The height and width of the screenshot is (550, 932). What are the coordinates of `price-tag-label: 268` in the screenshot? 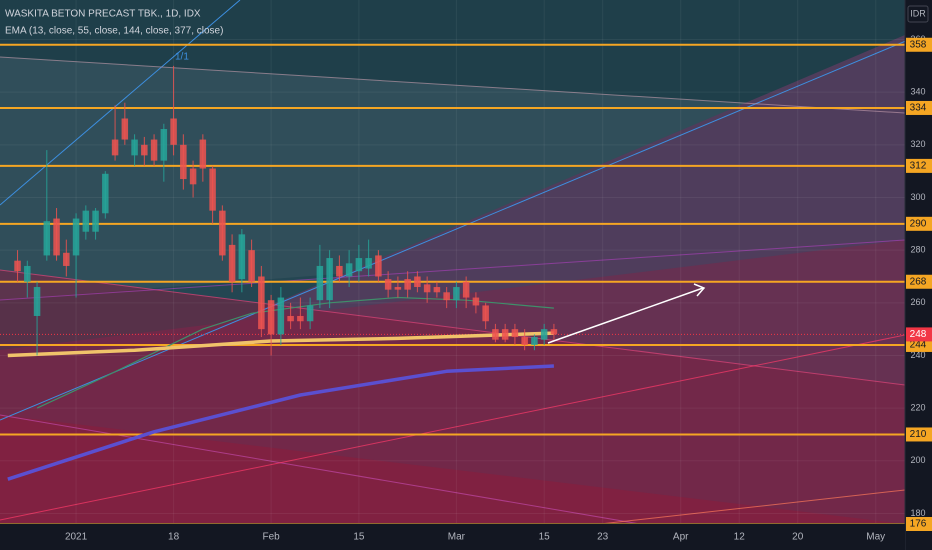 It's located at (918, 281).